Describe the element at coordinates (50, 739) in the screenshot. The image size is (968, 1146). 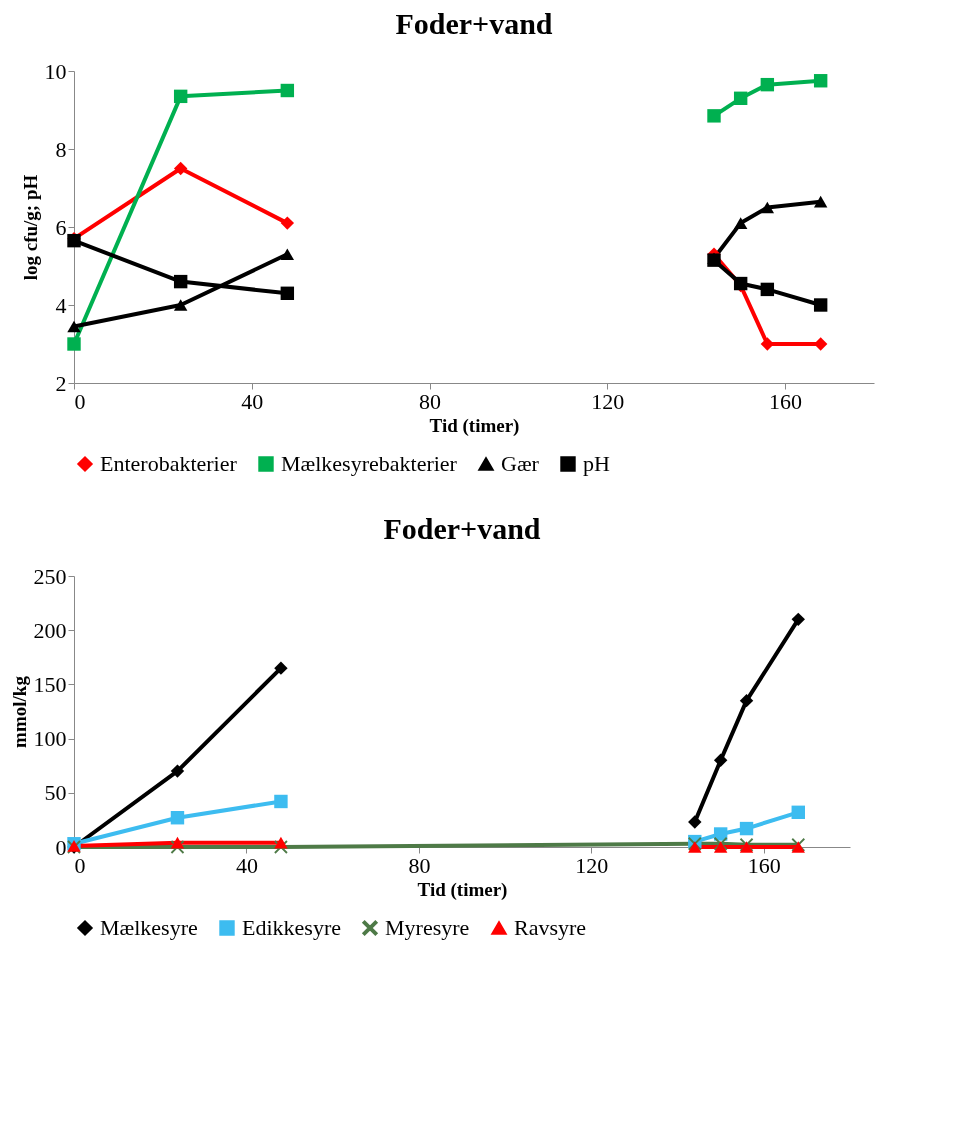
I see `y-tick-label: 100` at that location.